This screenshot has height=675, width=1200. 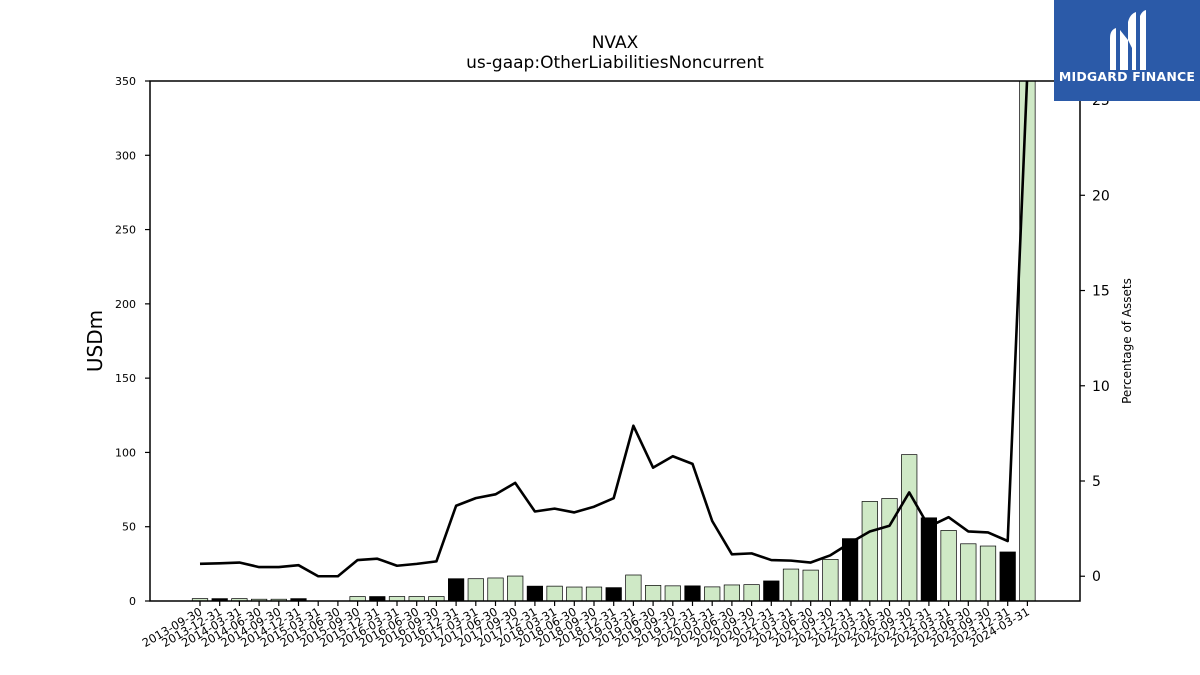 What do you see at coordinates (1096, 577) in the screenshot?
I see `y2-tick-label: 0` at bounding box center [1096, 577].